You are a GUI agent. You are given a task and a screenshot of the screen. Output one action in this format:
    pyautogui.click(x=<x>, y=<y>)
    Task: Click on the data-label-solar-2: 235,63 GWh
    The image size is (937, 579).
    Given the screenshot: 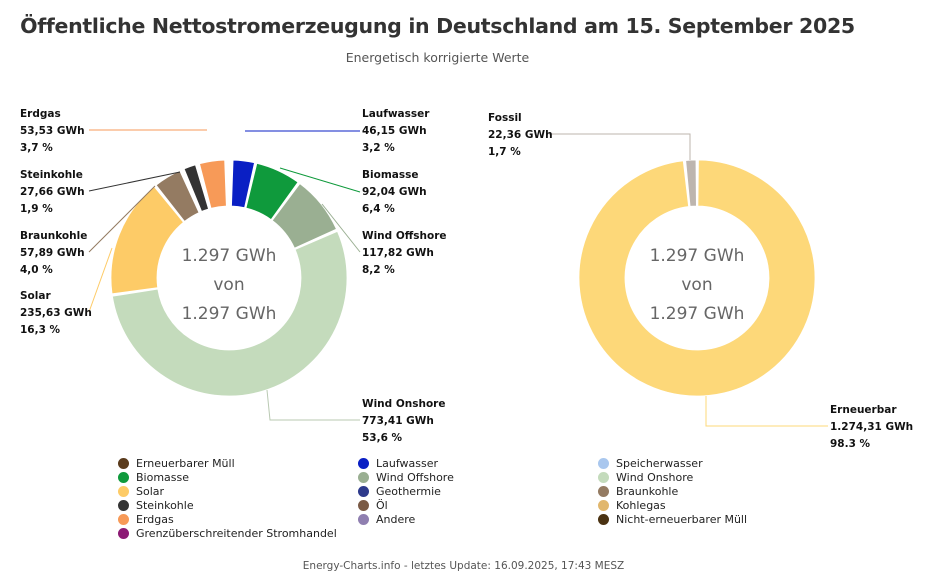 What is the action you would take?
    pyautogui.click(x=56, y=313)
    